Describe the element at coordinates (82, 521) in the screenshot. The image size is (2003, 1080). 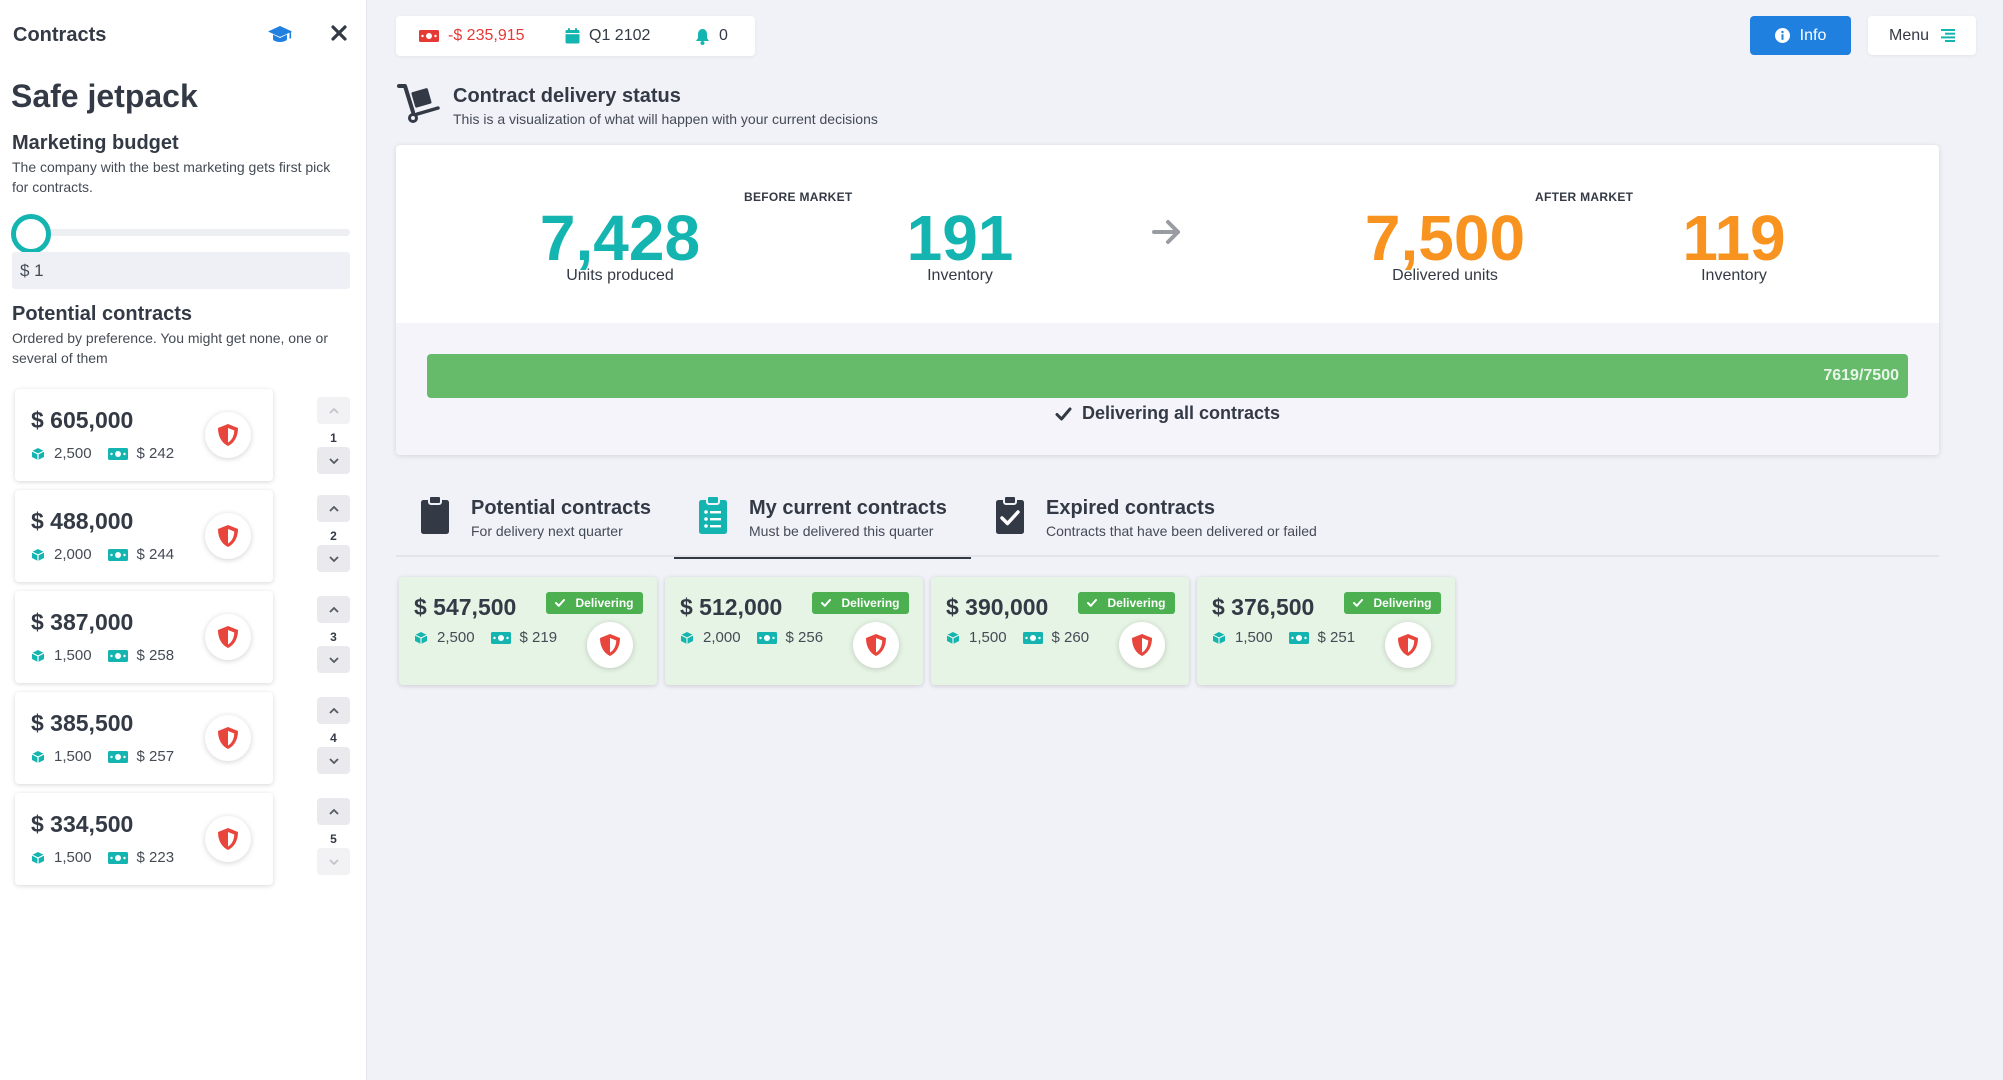
I see `contract-price: $ 488,000` at that location.